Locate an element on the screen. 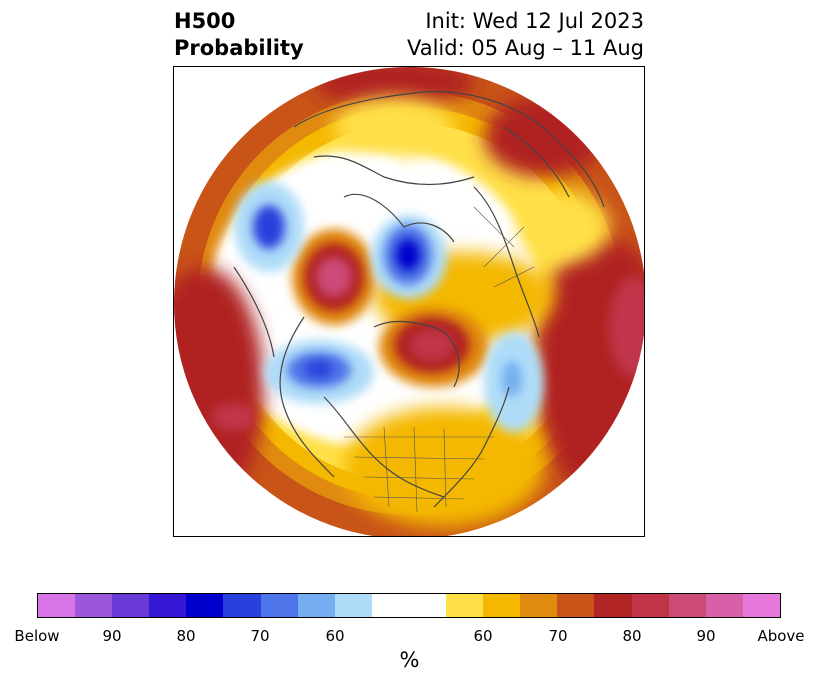 The image size is (819, 686). title-field: H500 is located at coordinates (205, 21).